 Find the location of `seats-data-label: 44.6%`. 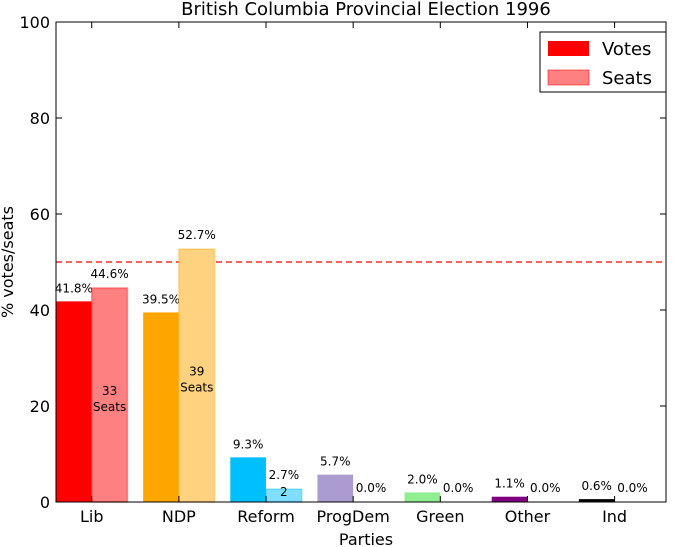

seats-data-label: 44.6% is located at coordinates (110, 274).